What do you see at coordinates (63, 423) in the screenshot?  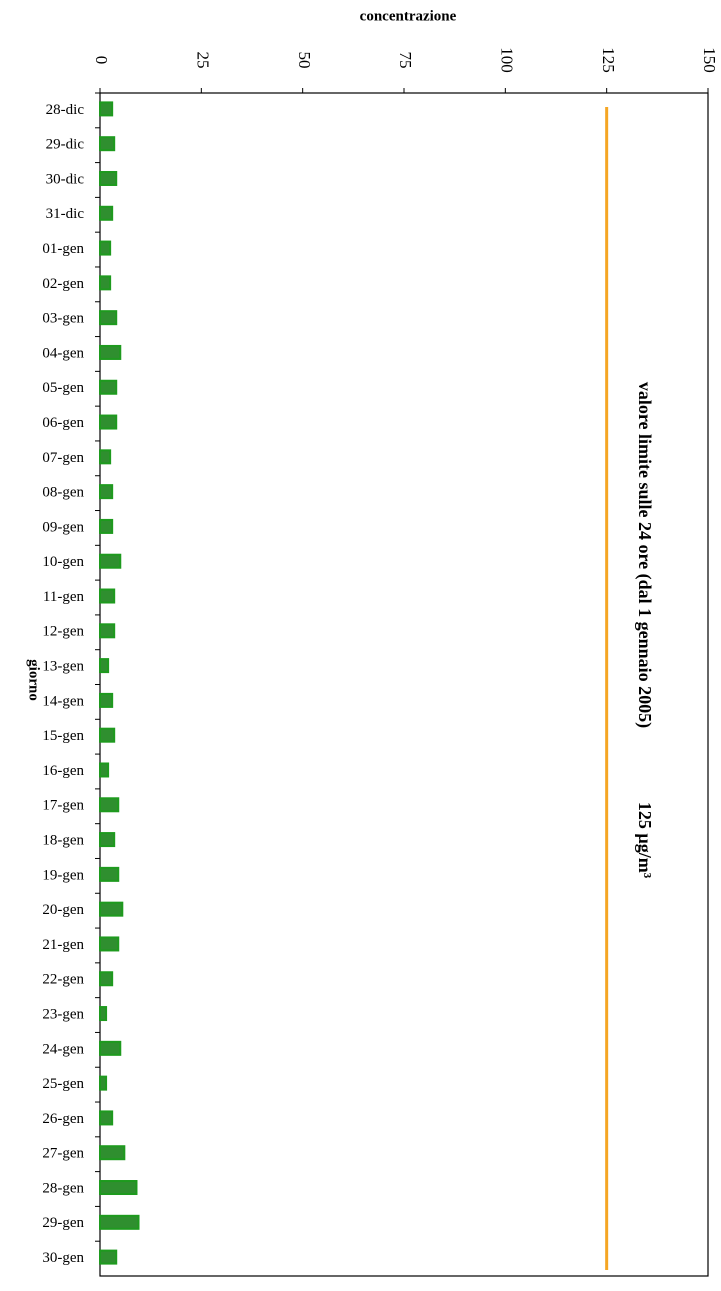 I see `y-tick-label: 06-gen` at bounding box center [63, 423].